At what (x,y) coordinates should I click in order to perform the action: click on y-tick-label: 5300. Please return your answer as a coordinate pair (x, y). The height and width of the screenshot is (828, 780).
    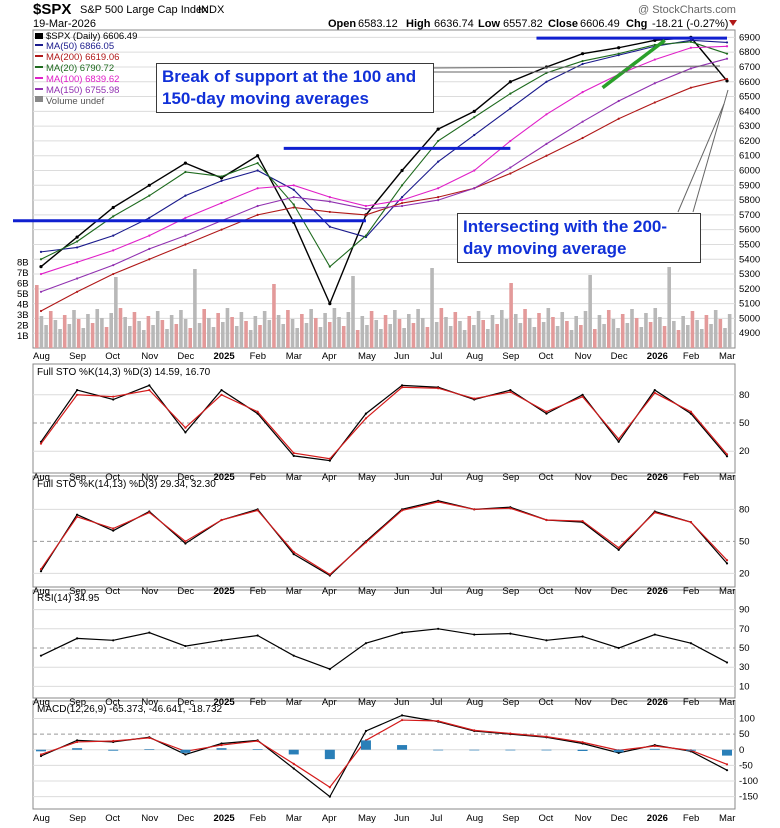
    Looking at the image, I should click on (749, 274).